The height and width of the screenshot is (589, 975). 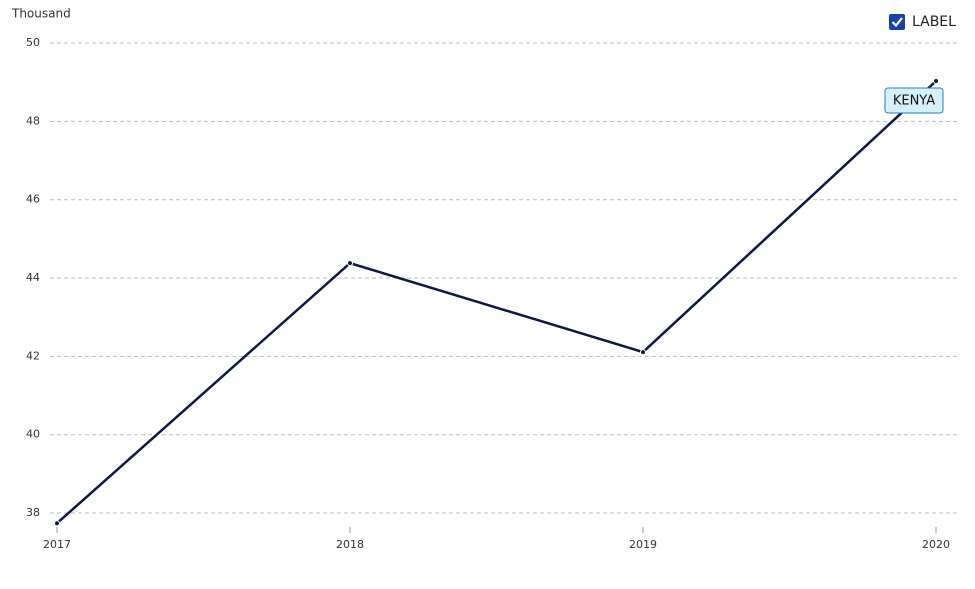 I want to click on checkbox, so click(x=897, y=22).